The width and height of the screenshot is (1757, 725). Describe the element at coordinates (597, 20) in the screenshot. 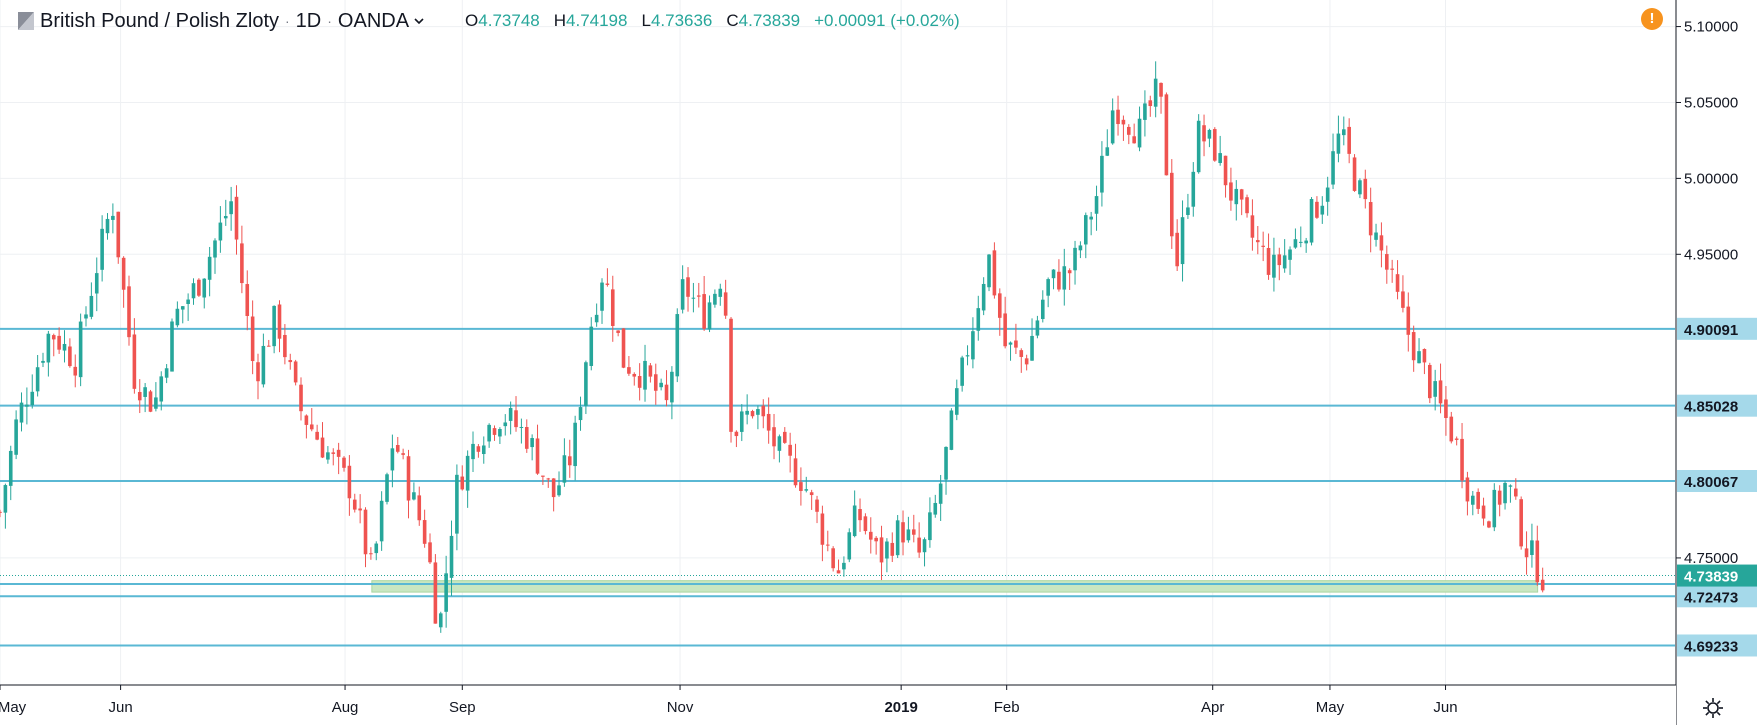

I see `high-value: 4.74198` at that location.